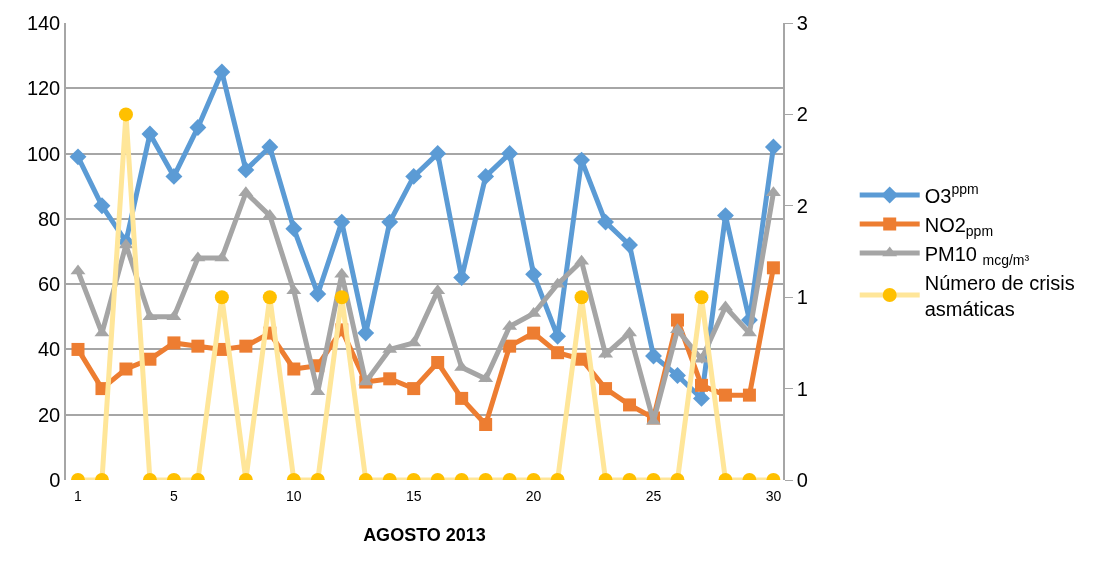 The height and width of the screenshot is (565, 1113). What do you see at coordinates (533, 496) in the screenshot?
I see `x-tick-label: 20` at bounding box center [533, 496].